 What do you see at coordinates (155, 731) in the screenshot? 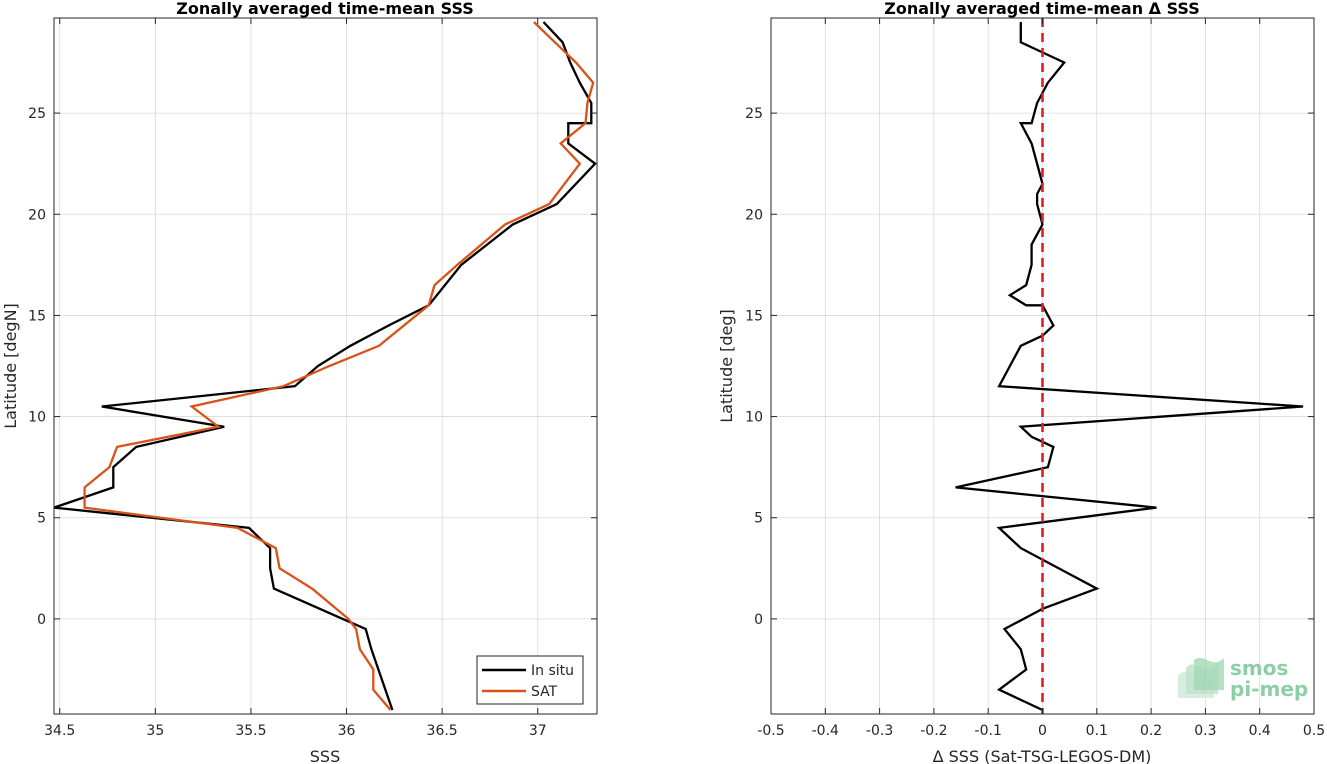
I see `sss-x-tick-label: 35` at bounding box center [155, 731].